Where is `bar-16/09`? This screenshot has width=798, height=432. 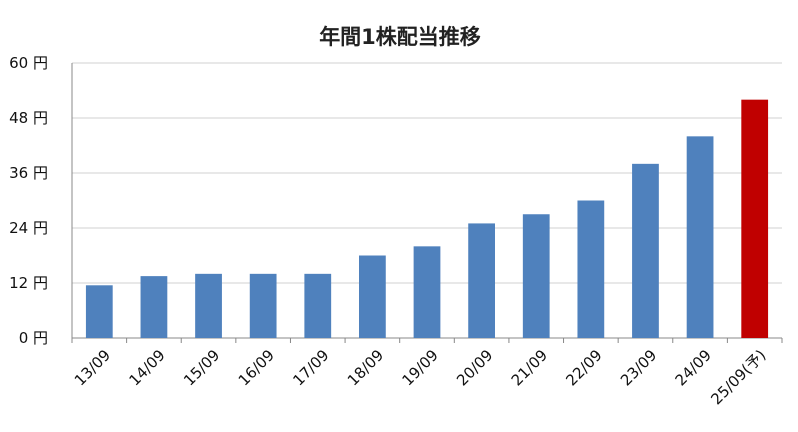
bar-16/09 is located at coordinates (263, 305).